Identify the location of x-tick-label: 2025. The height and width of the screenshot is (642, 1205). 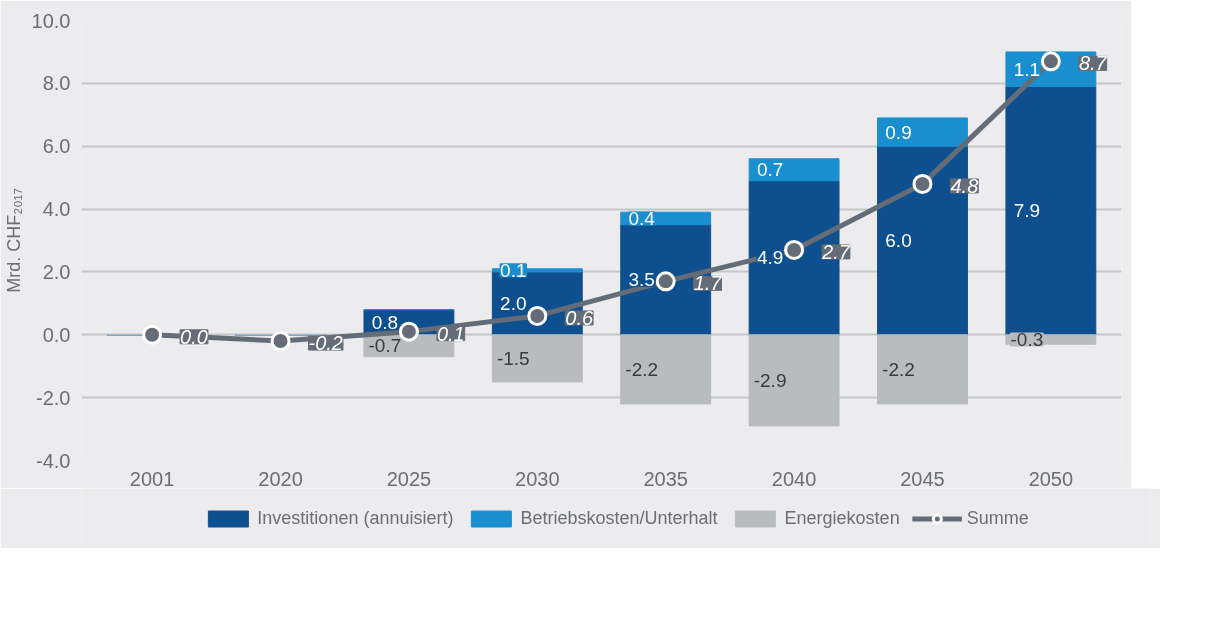
(409, 478).